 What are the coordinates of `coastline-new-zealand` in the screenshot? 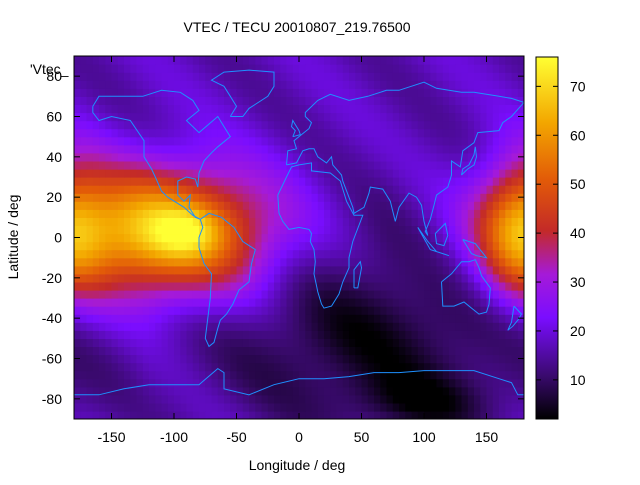 It's located at (515, 318).